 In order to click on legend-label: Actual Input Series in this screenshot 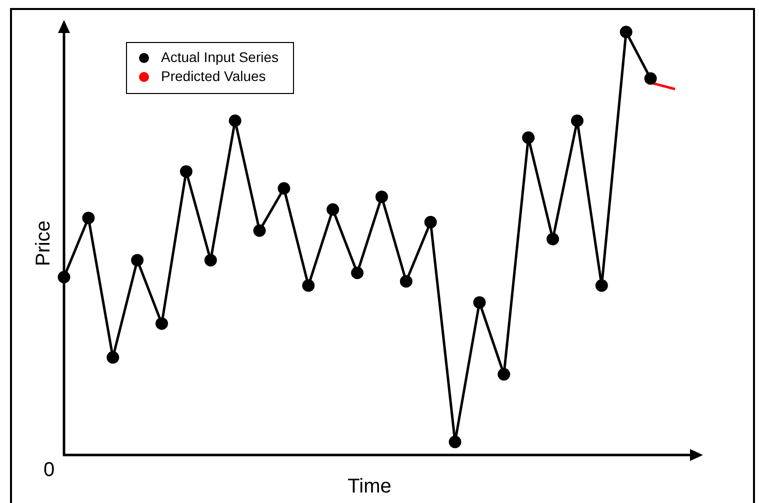, I will do `click(220, 57)`.